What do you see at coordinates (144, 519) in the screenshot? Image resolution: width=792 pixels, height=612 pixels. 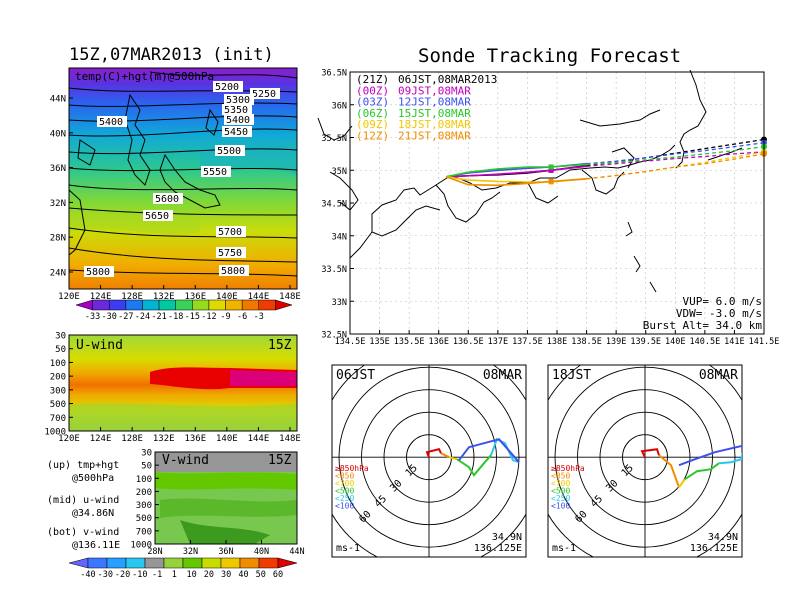 I see `v-wind-y-label: 500` at bounding box center [144, 519].